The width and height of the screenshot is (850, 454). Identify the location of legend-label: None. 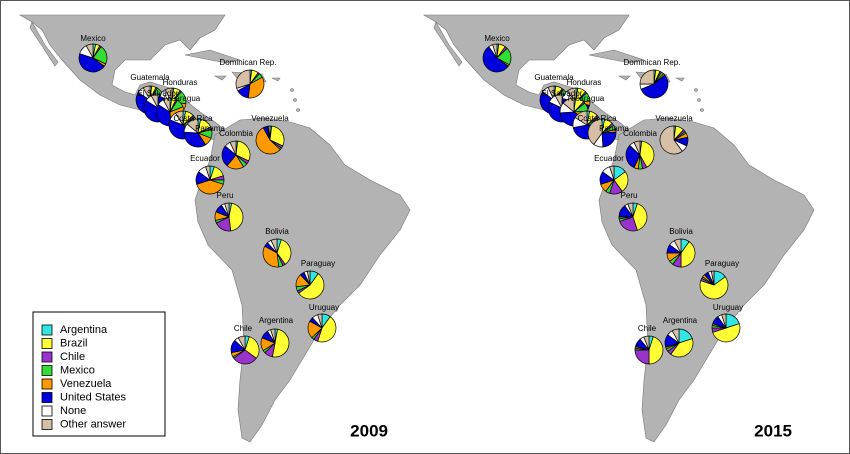
(73, 411).